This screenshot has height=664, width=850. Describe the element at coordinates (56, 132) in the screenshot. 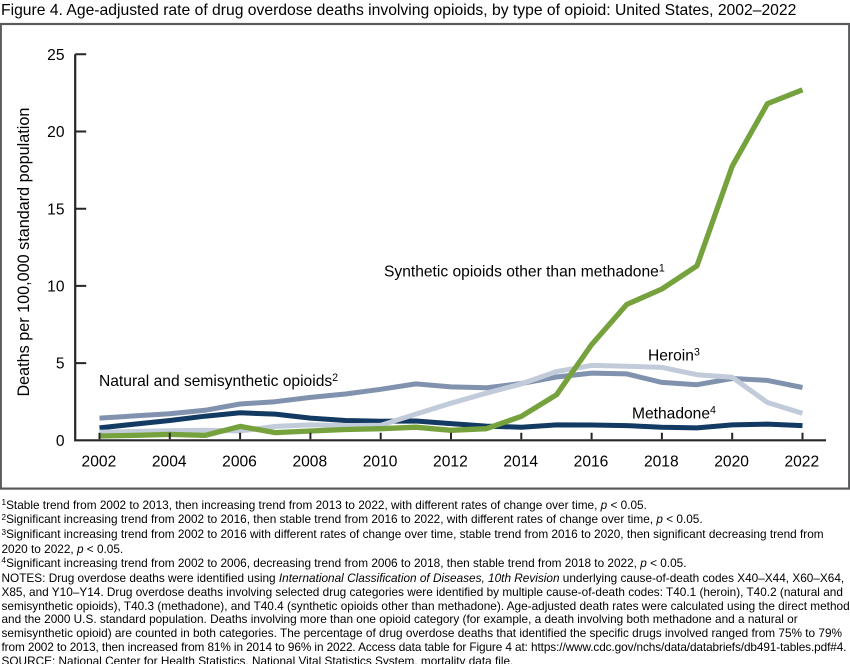

I see `svg-text: 20` at that location.